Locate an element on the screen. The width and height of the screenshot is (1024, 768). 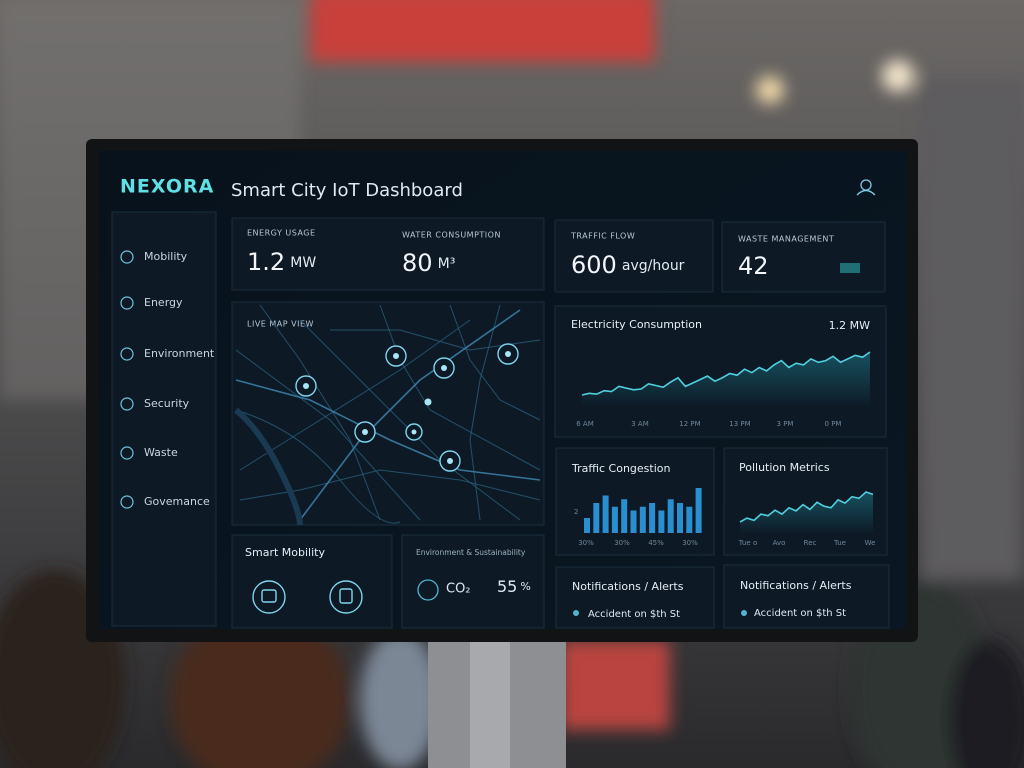
nav-item: Govemance is located at coordinates (165, 502).